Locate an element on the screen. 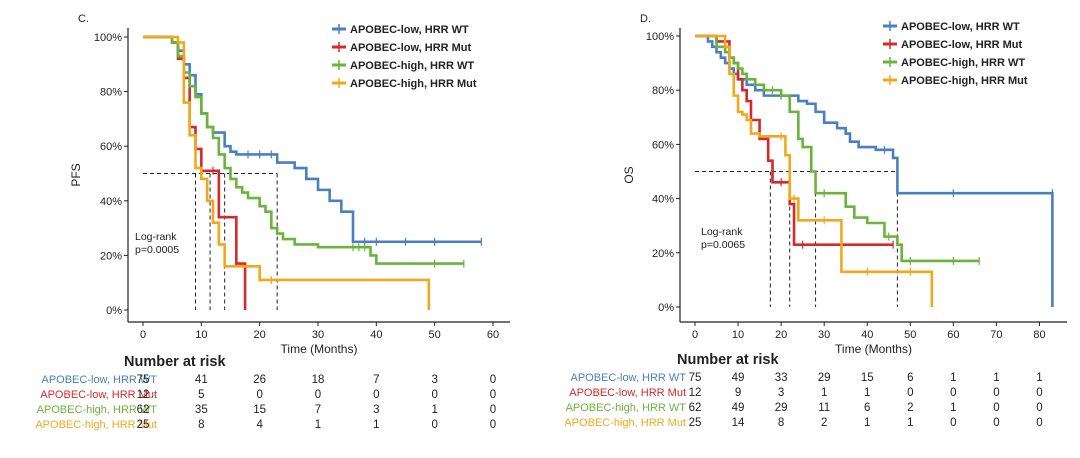  risk-count: 7 is located at coordinates (318, 410).